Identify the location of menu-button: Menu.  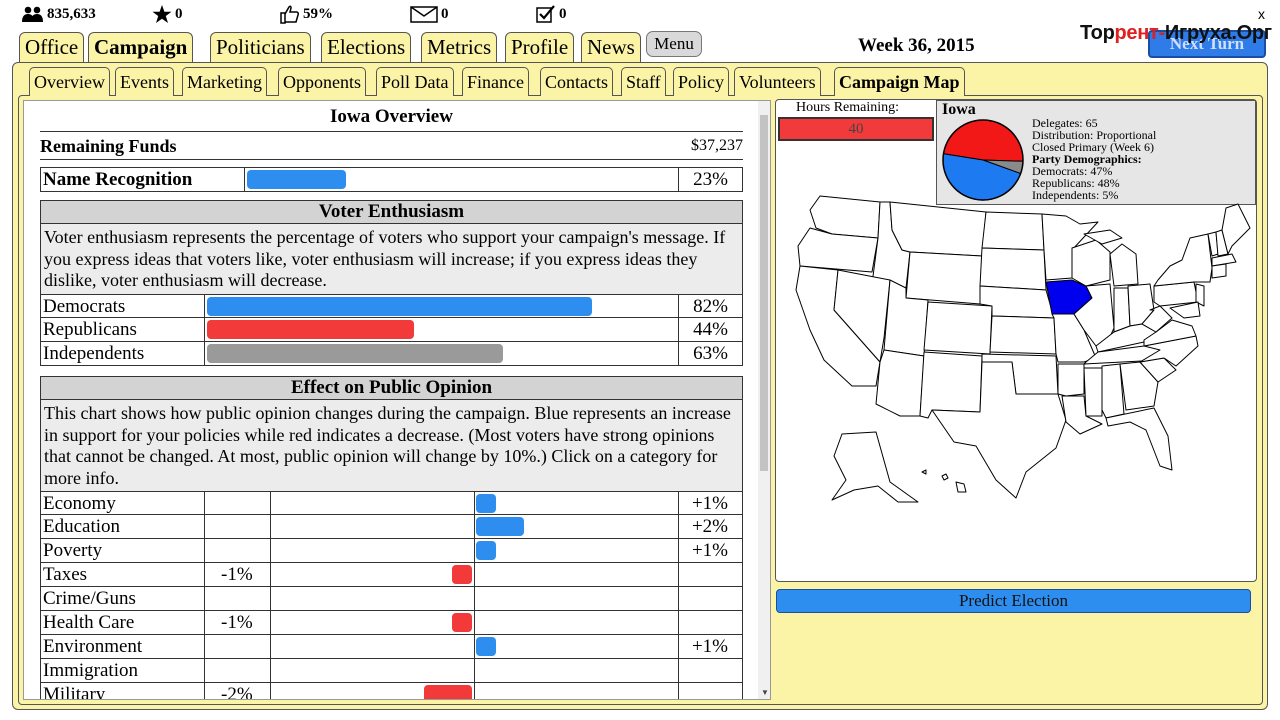
(674, 44).